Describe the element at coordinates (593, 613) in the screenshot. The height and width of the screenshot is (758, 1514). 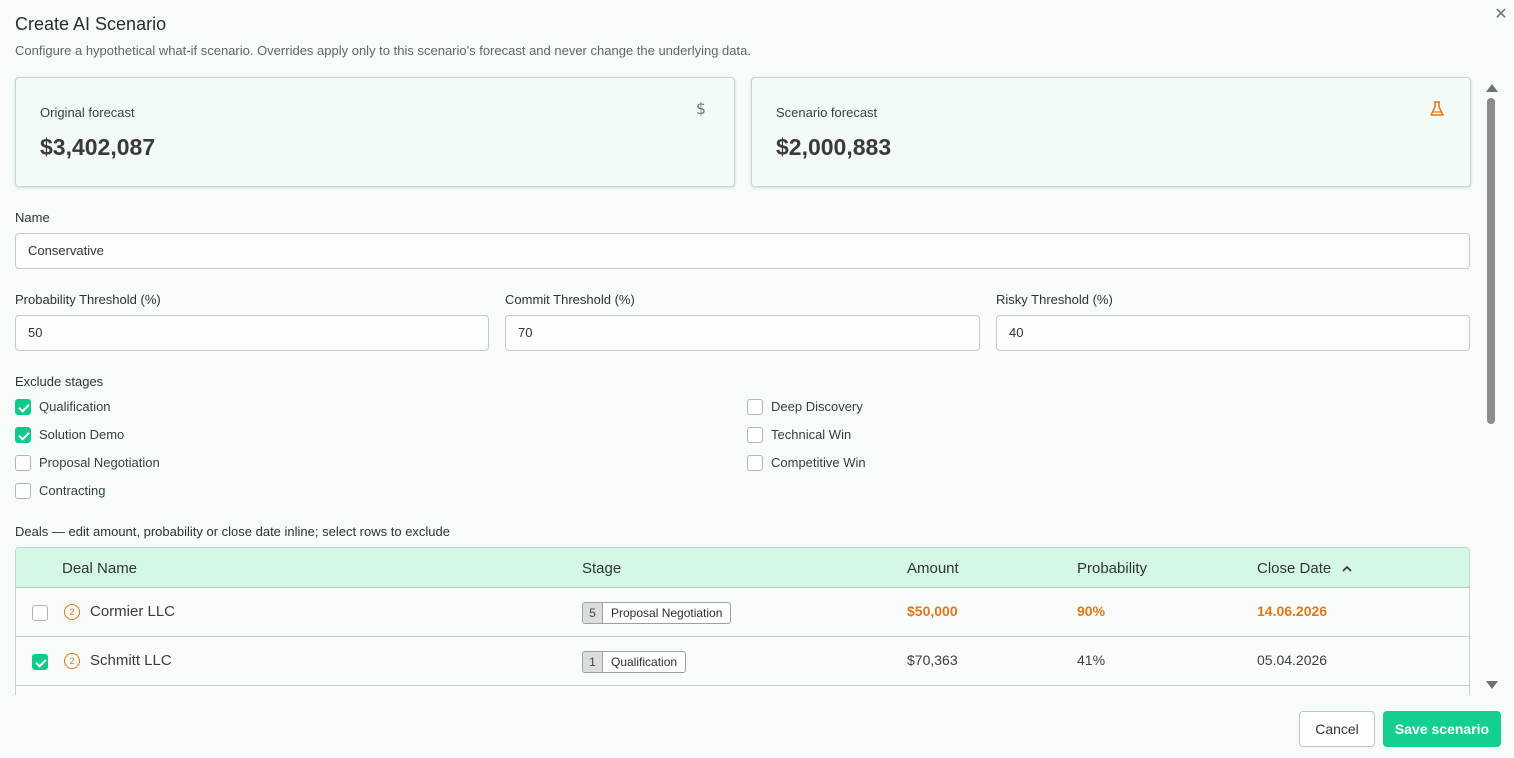
I see `stage-number: 5` at that location.